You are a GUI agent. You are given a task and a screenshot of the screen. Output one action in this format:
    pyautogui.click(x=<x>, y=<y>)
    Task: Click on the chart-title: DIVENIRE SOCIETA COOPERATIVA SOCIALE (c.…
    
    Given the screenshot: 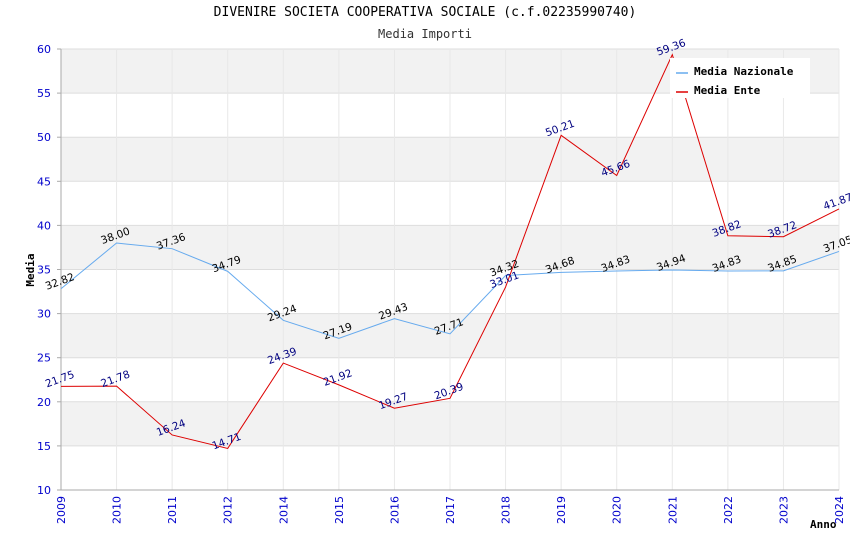 What is the action you would take?
    pyautogui.click(x=425, y=12)
    